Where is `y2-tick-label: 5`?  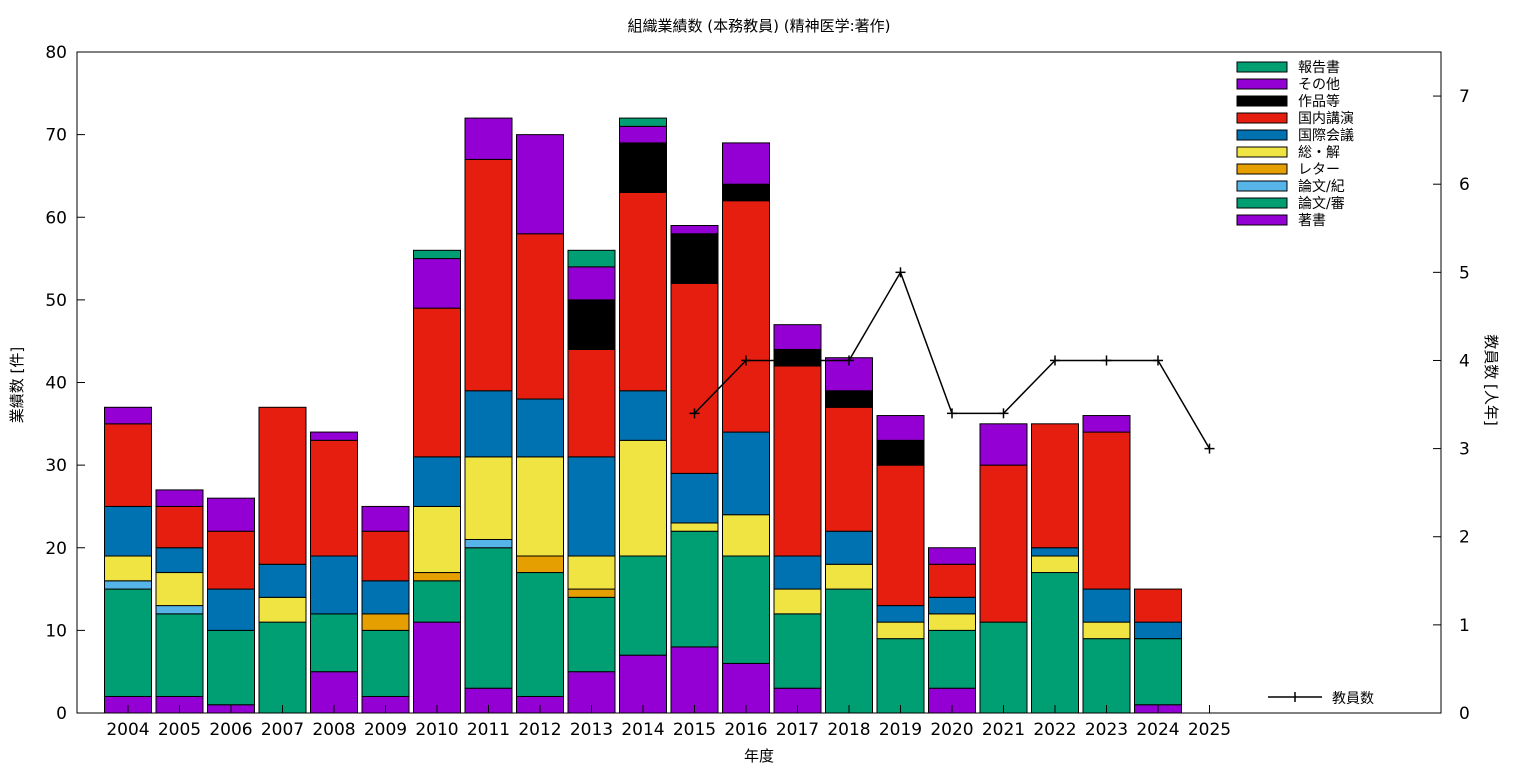 y2-tick-label: 5 is located at coordinates (1464, 273).